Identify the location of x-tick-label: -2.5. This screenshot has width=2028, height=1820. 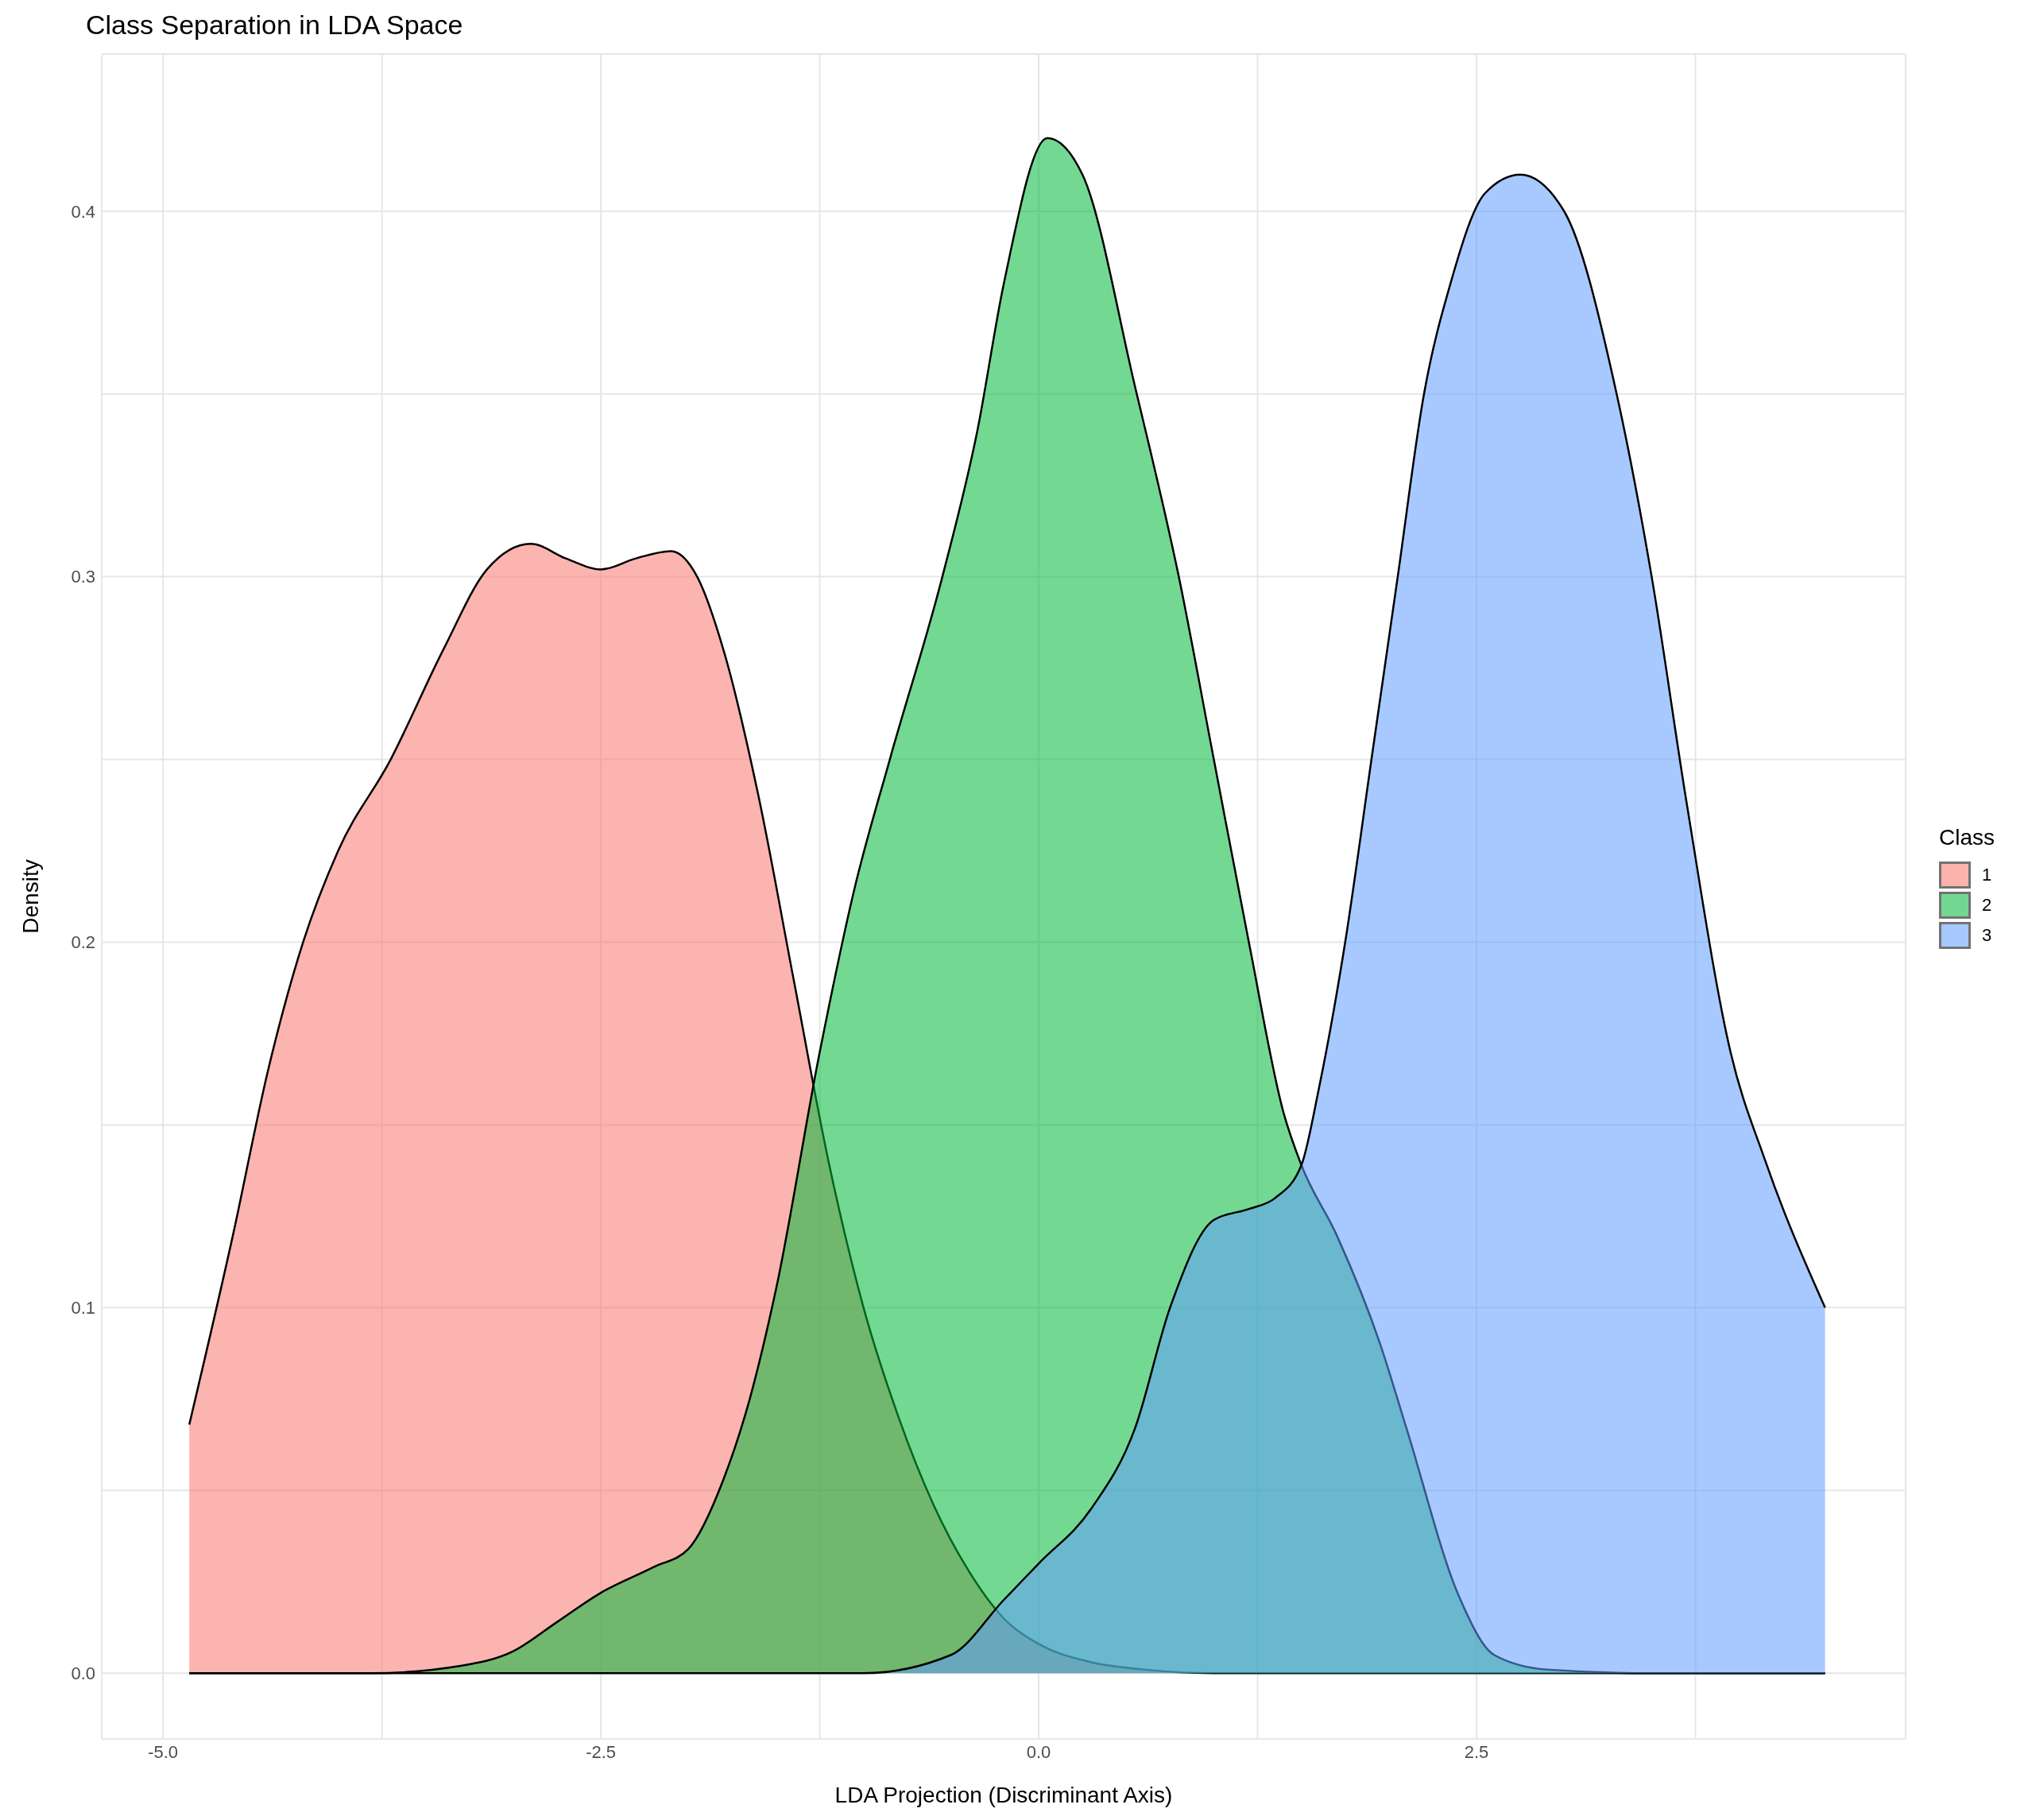
(601, 1751).